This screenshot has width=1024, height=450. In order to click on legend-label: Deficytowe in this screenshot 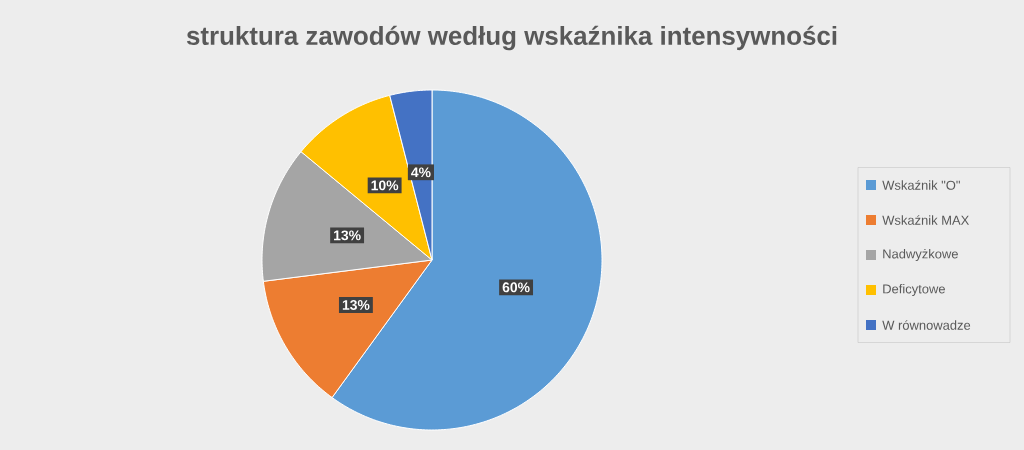, I will do `click(914, 290)`.